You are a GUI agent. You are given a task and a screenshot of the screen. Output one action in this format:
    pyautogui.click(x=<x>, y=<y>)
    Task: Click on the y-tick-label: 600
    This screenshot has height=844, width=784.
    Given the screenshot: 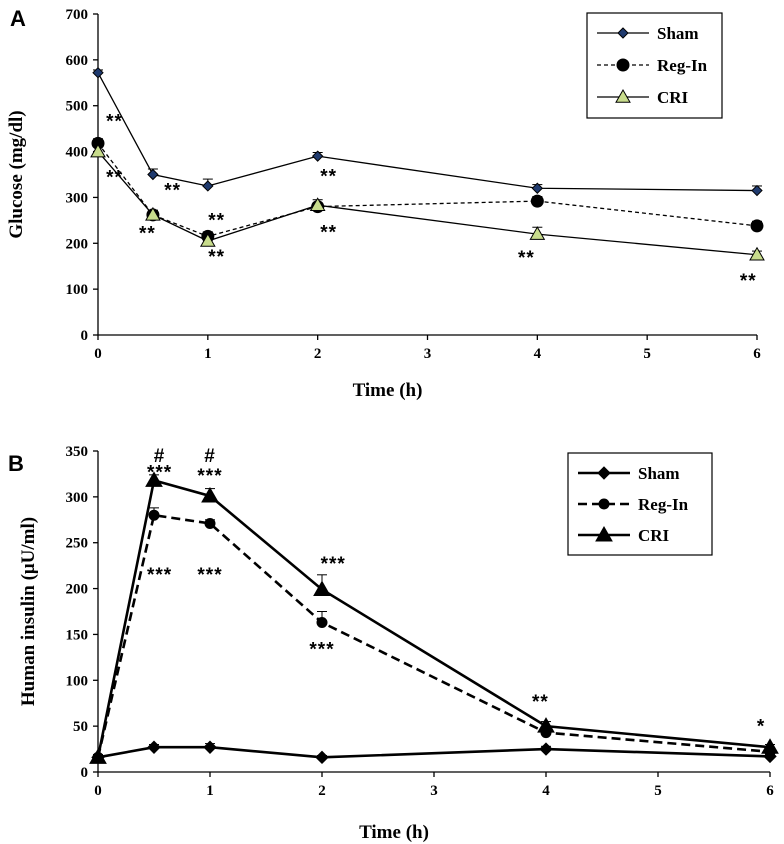 What is the action you would take?
    pyautogui.click(x=77, y=61)
    